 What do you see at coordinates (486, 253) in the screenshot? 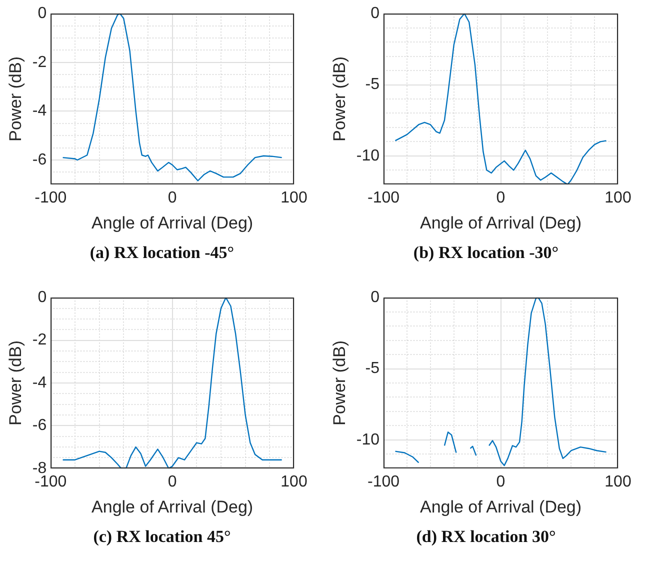
I see `text: (b) RX location -30°` at bounding box center [486, 253].